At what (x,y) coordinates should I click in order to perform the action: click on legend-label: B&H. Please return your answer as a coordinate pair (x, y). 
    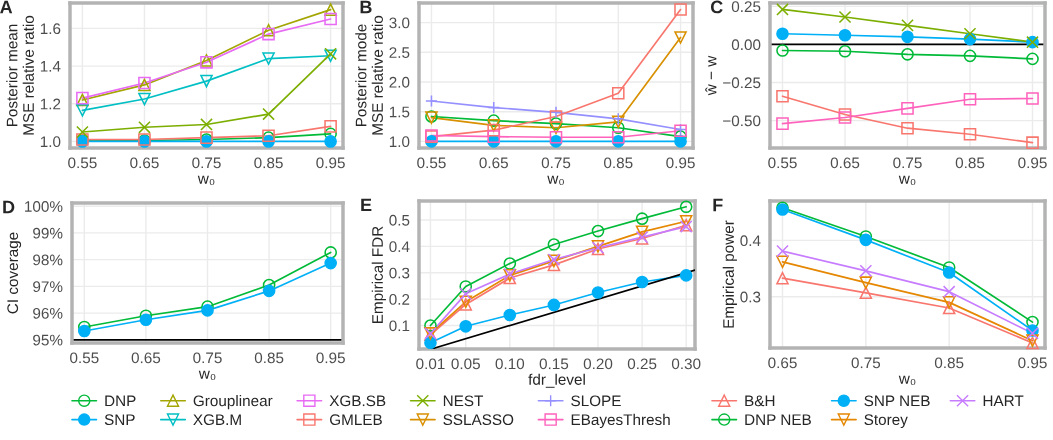
    Looking at the image, I should click on (760, 401).